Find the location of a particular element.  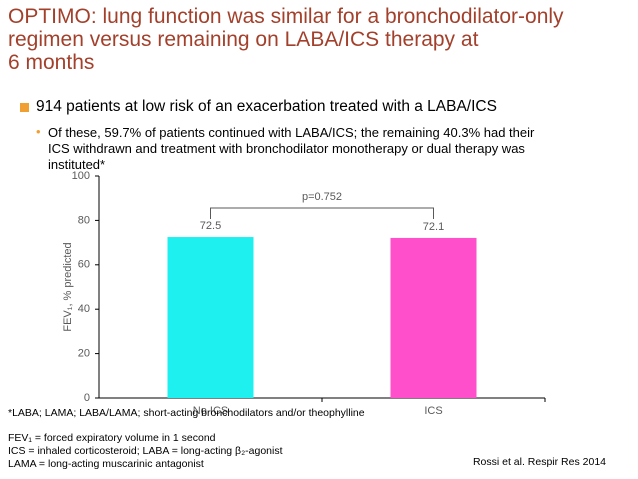

p-value: p=0.752 is located at coordinates (322, 197).